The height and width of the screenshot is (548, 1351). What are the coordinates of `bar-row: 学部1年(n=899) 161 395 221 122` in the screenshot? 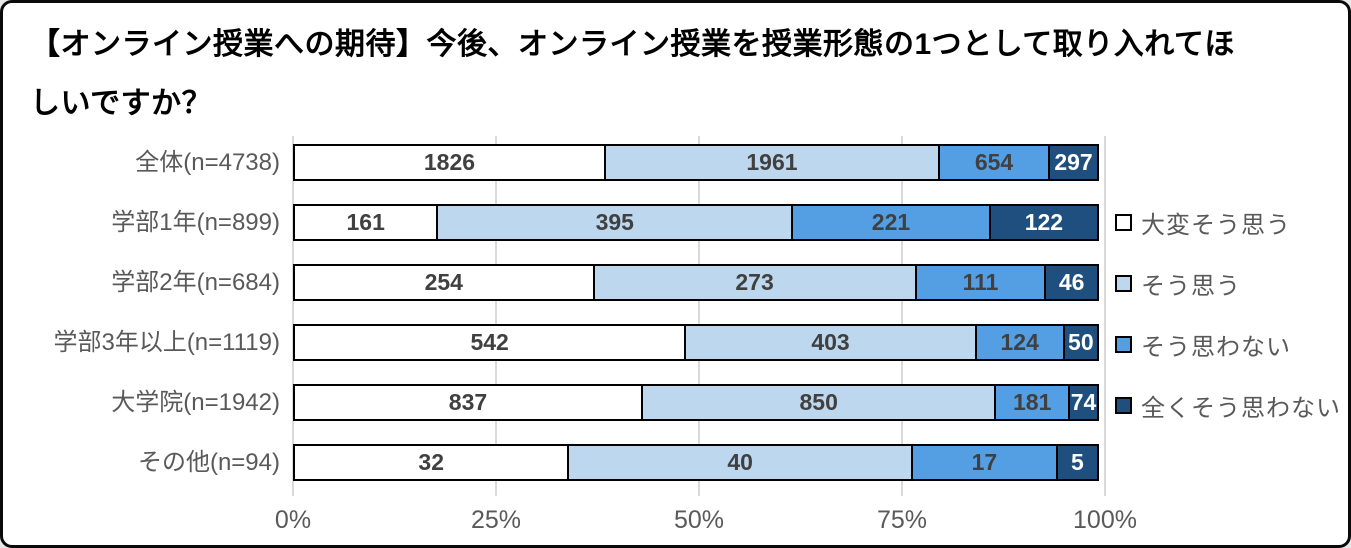 It's located at (554, 234).